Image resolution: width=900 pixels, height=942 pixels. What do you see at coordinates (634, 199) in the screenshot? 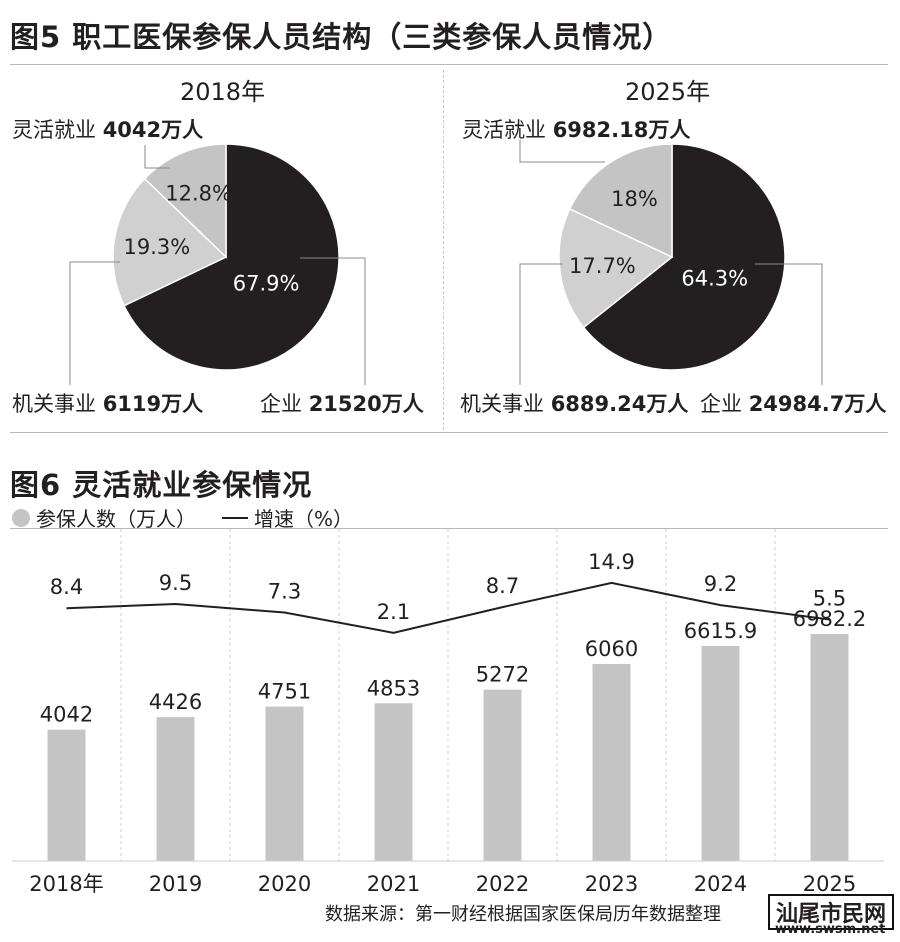
I see `pie-percent-label: 18%` at bounding box center [634, 199].